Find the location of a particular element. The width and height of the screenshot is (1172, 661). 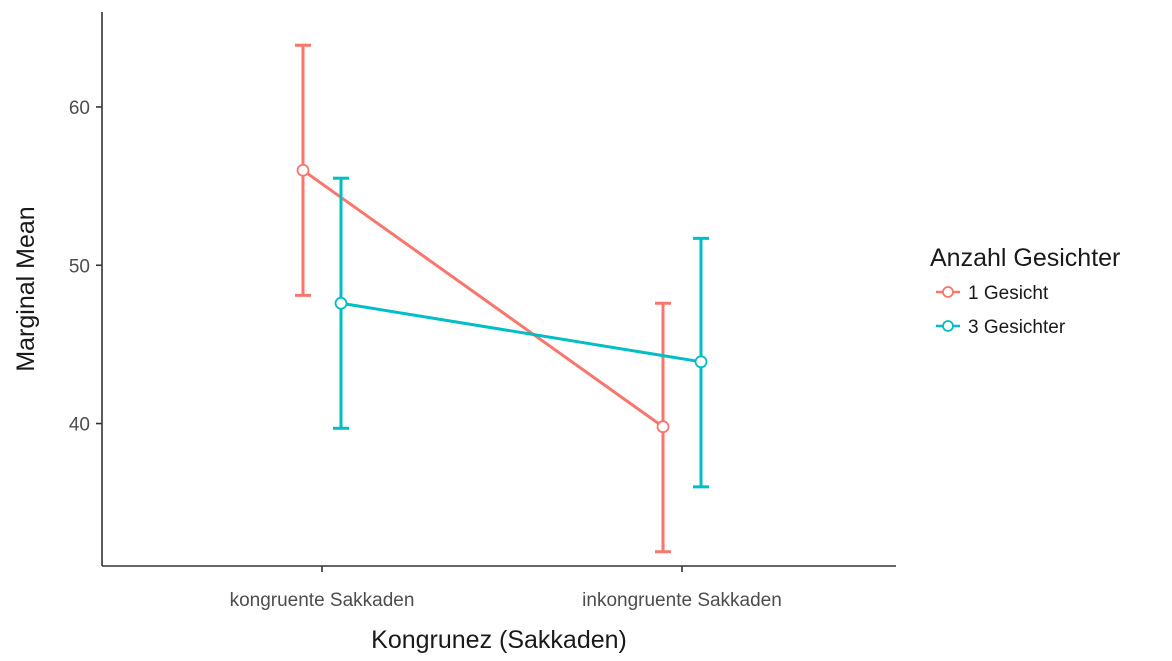

y-tick-label: 40 is located at coordinates (79, 425).